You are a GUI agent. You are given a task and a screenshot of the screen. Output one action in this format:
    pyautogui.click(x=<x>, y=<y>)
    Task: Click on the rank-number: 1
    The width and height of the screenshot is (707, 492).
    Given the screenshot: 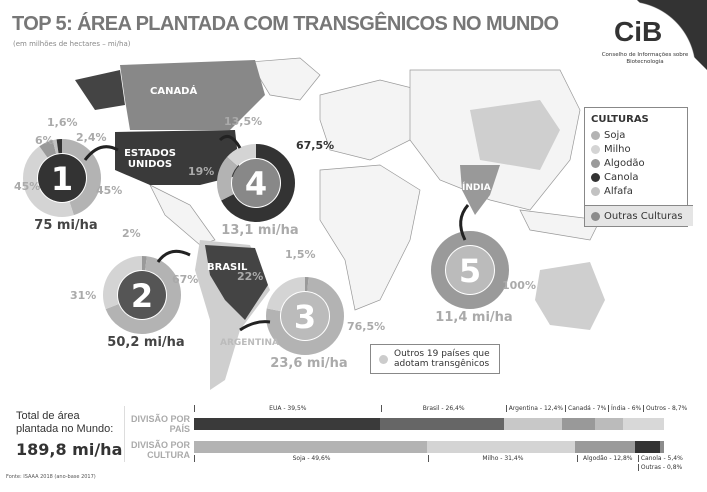 What is the action you would take?
    pyautogui.click(x=62, y=179)
    